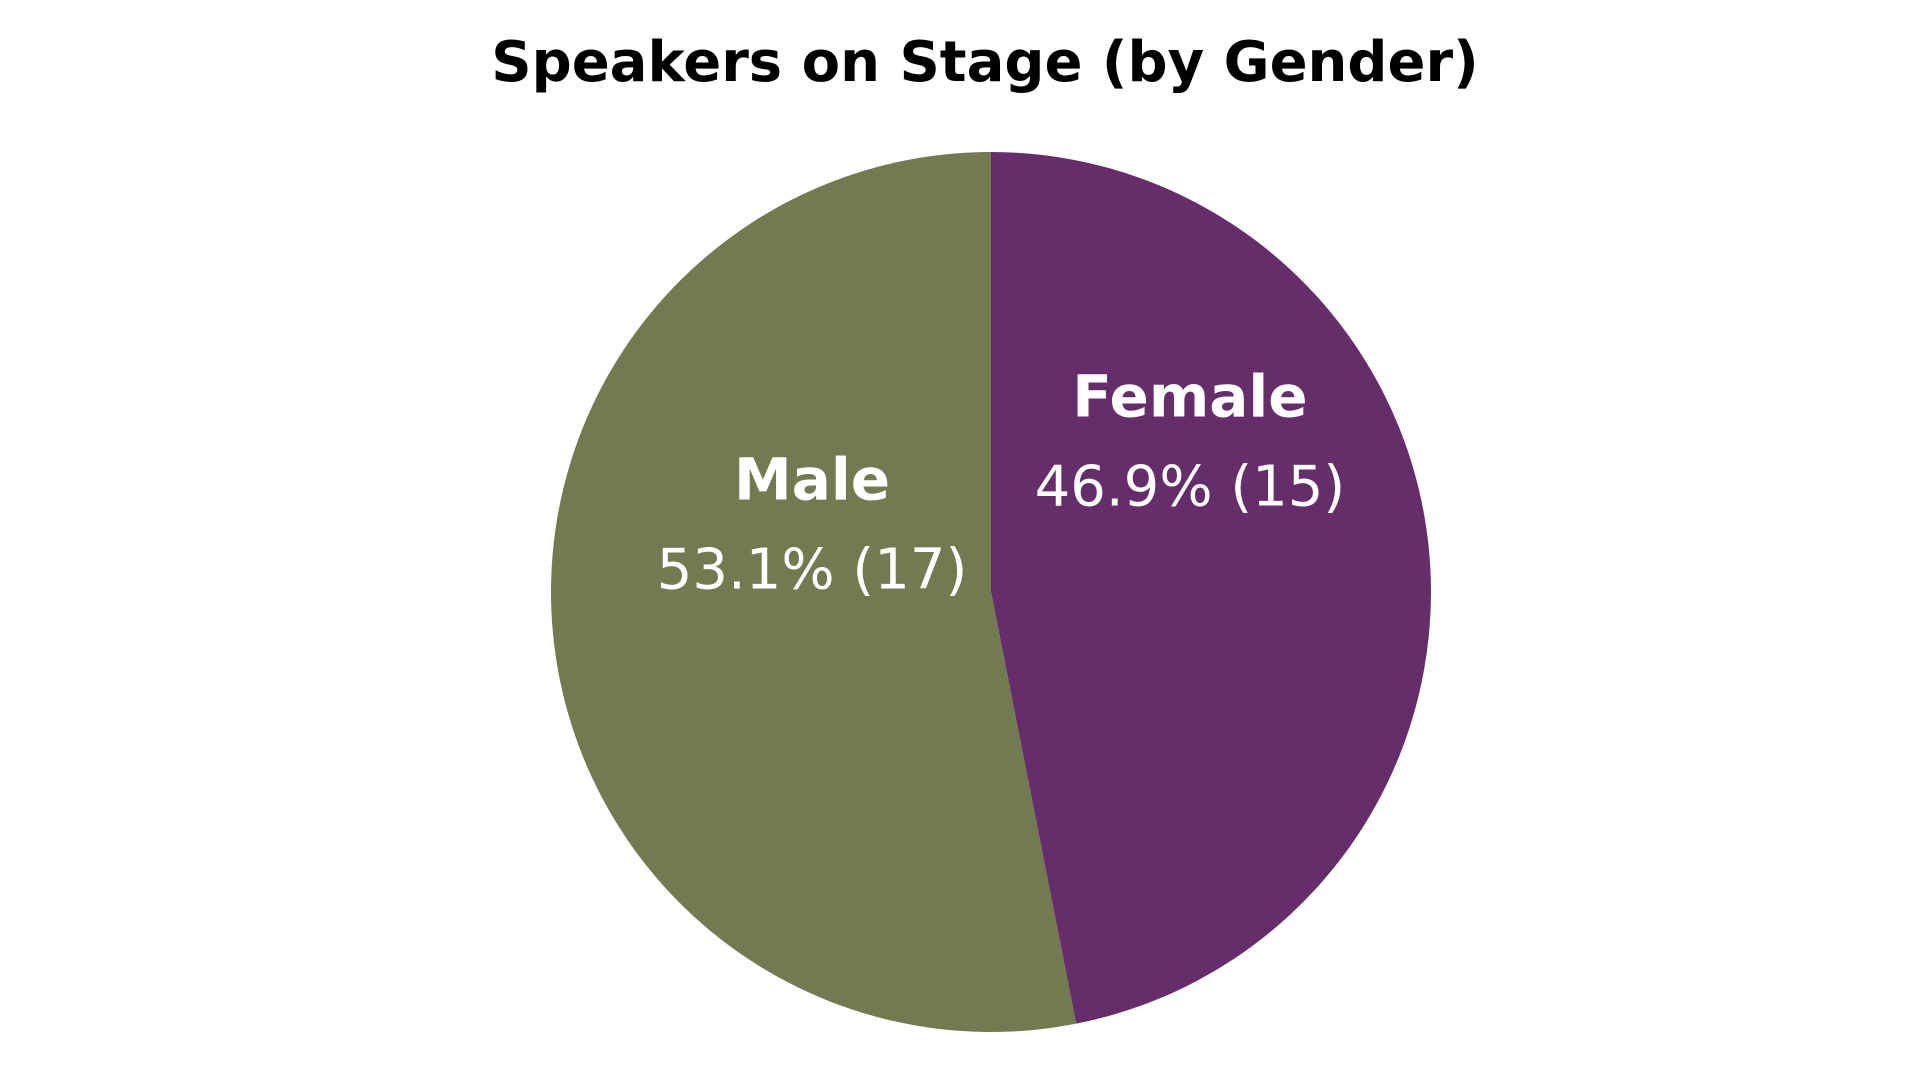 The image size is (1920, 1080). What do you see at coordinates (984, 62) in the screenshot?
I see `chart-title: Speakers on Stage (by Gender)` at bounding box center [984, 62].